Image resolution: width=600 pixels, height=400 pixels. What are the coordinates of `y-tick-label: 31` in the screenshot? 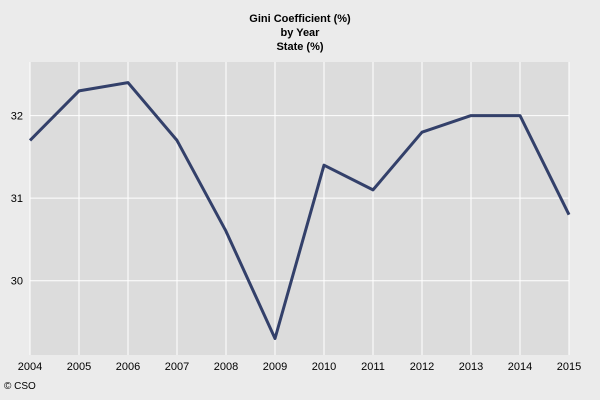 It's located at (17, 199).